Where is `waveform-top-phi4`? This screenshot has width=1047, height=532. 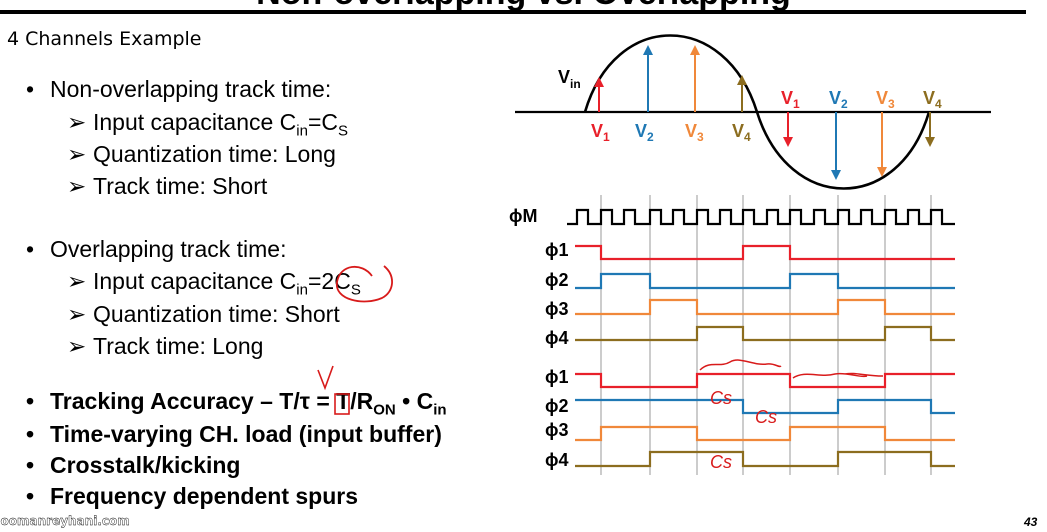
waveform-top-phi4 is located at coordinates (765, 333).